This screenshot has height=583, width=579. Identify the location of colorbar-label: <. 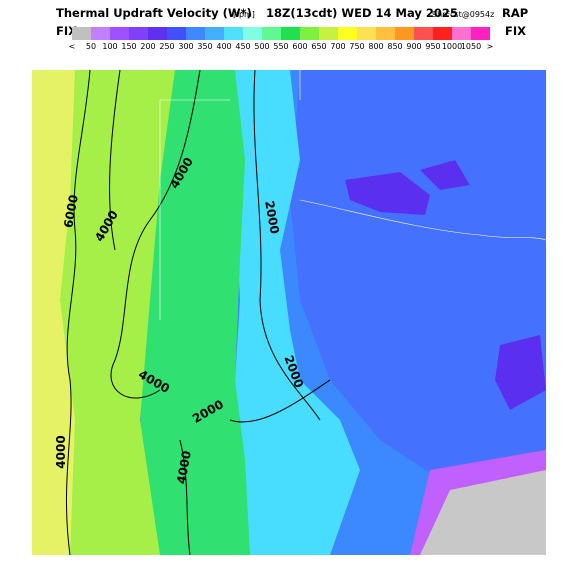
(72, 46).